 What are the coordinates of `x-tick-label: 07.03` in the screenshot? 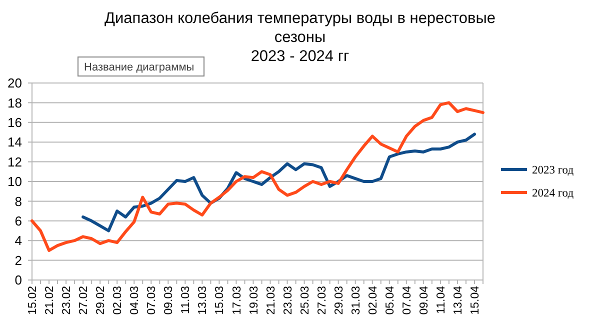 It's located at (152, 300).